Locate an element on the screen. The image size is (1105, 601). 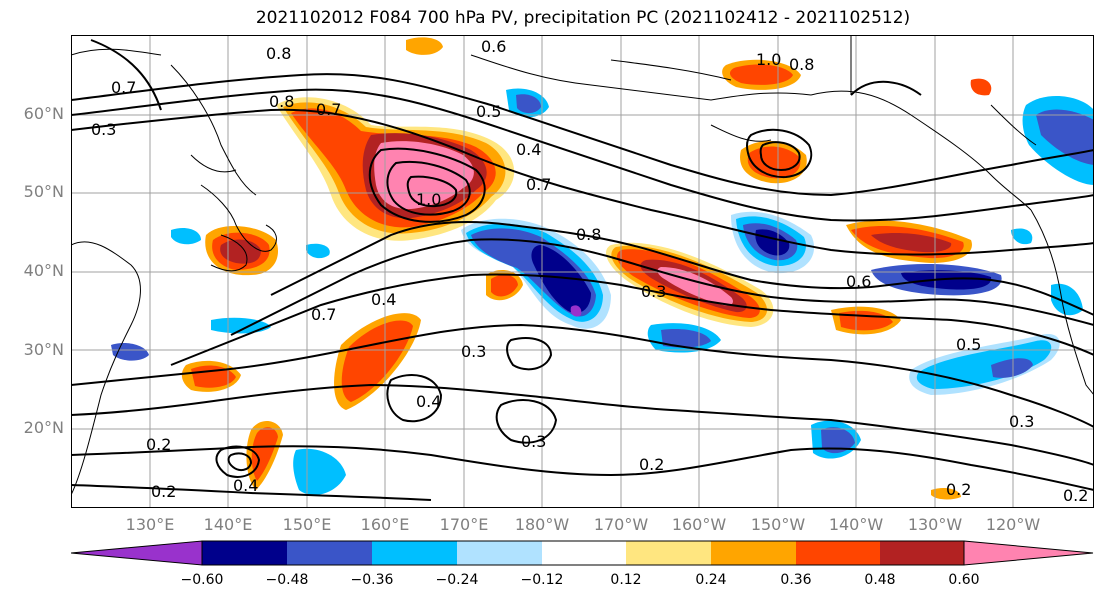
lat-label: 40°N is located at coordinates (43, 270).